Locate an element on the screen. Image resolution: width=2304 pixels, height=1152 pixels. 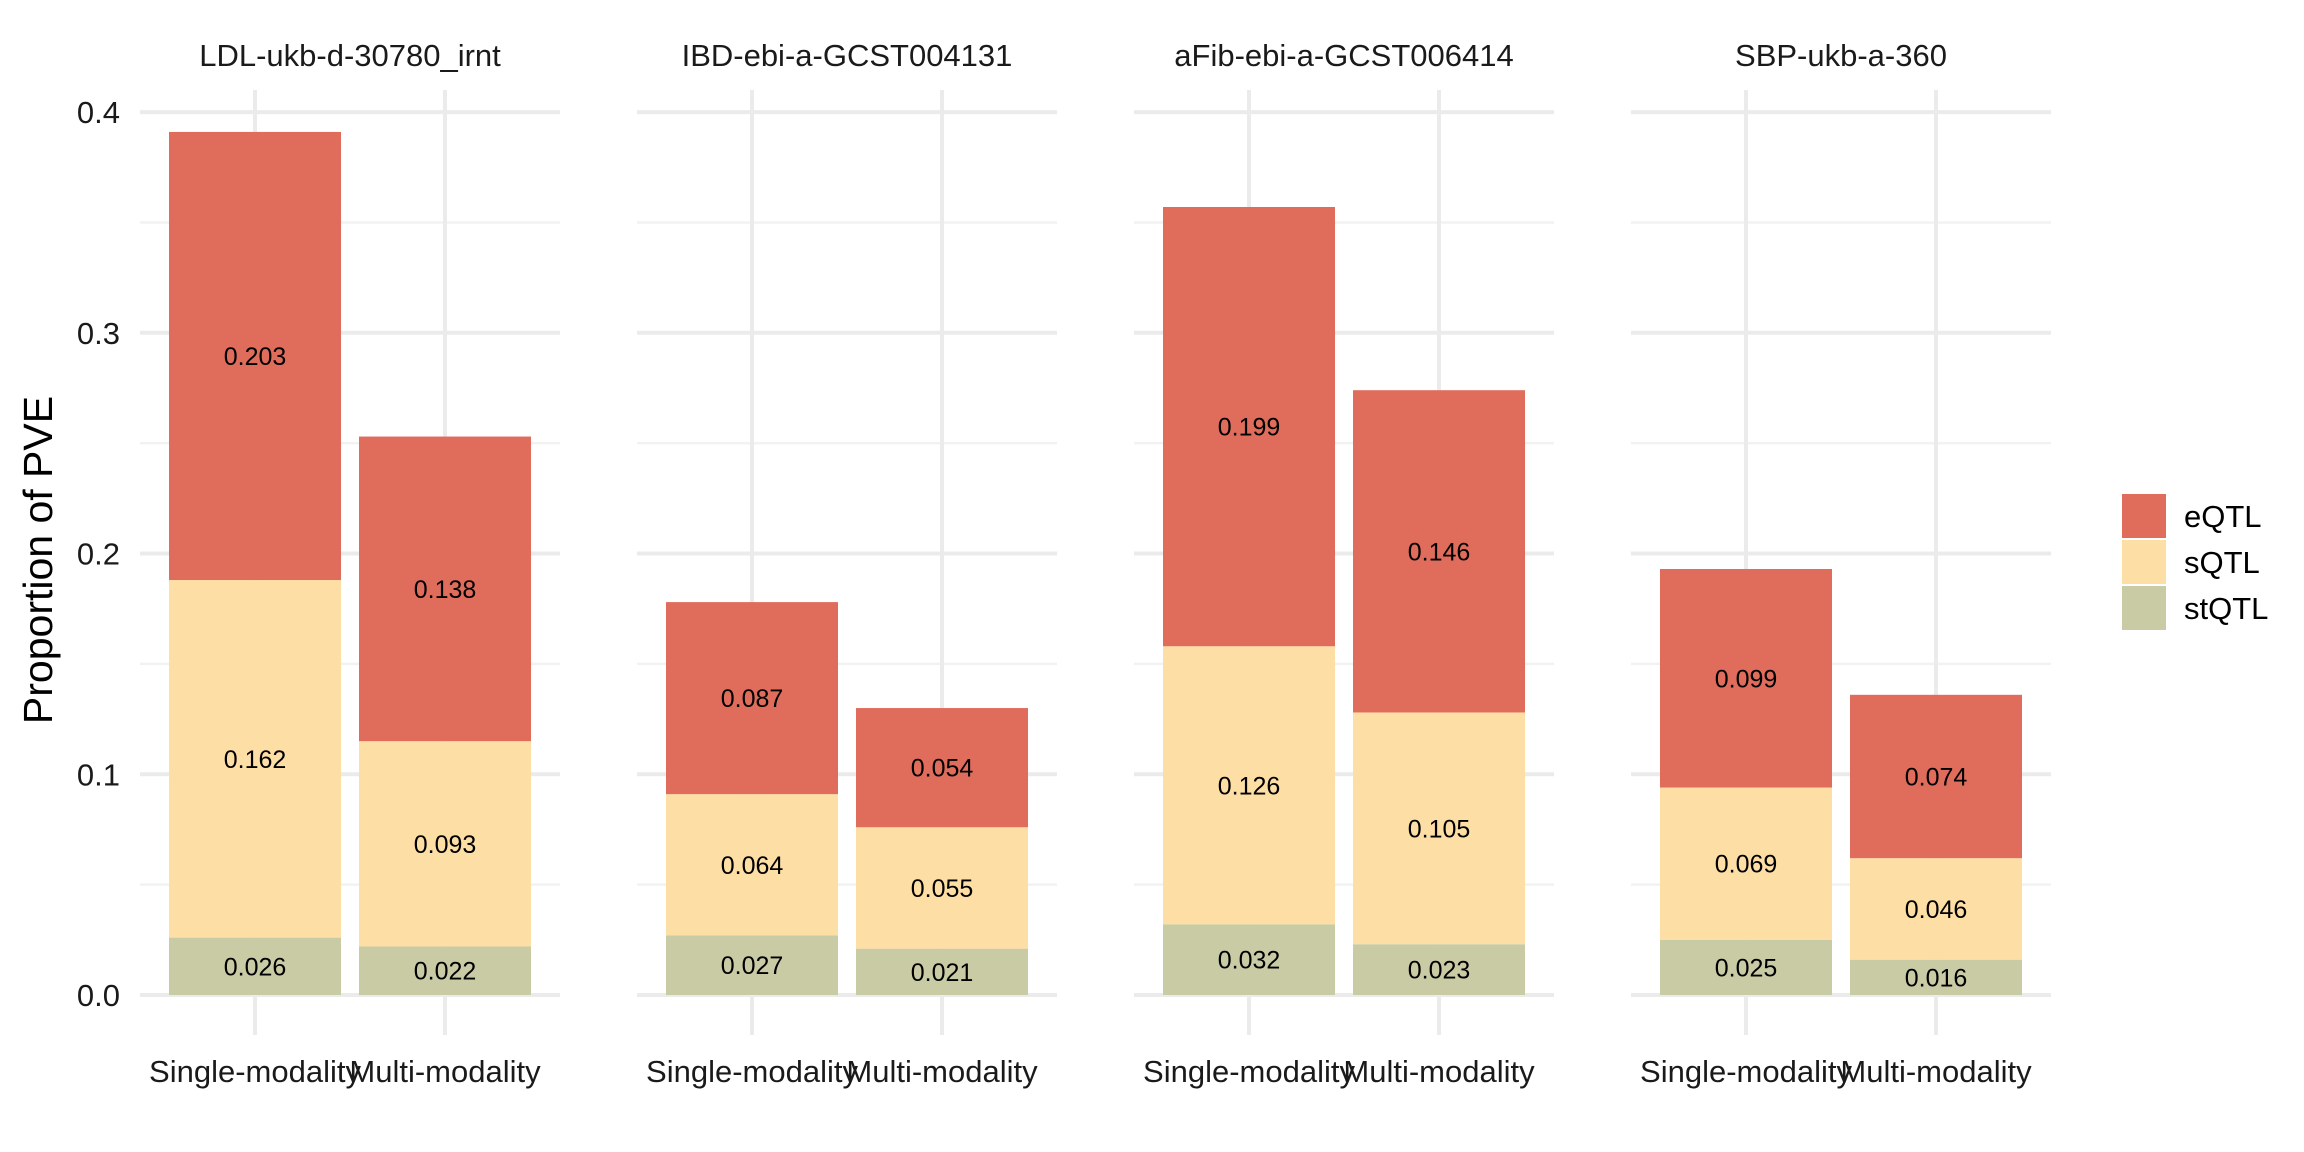
data-label: 0.023 is located at coordinates (1439, 971).